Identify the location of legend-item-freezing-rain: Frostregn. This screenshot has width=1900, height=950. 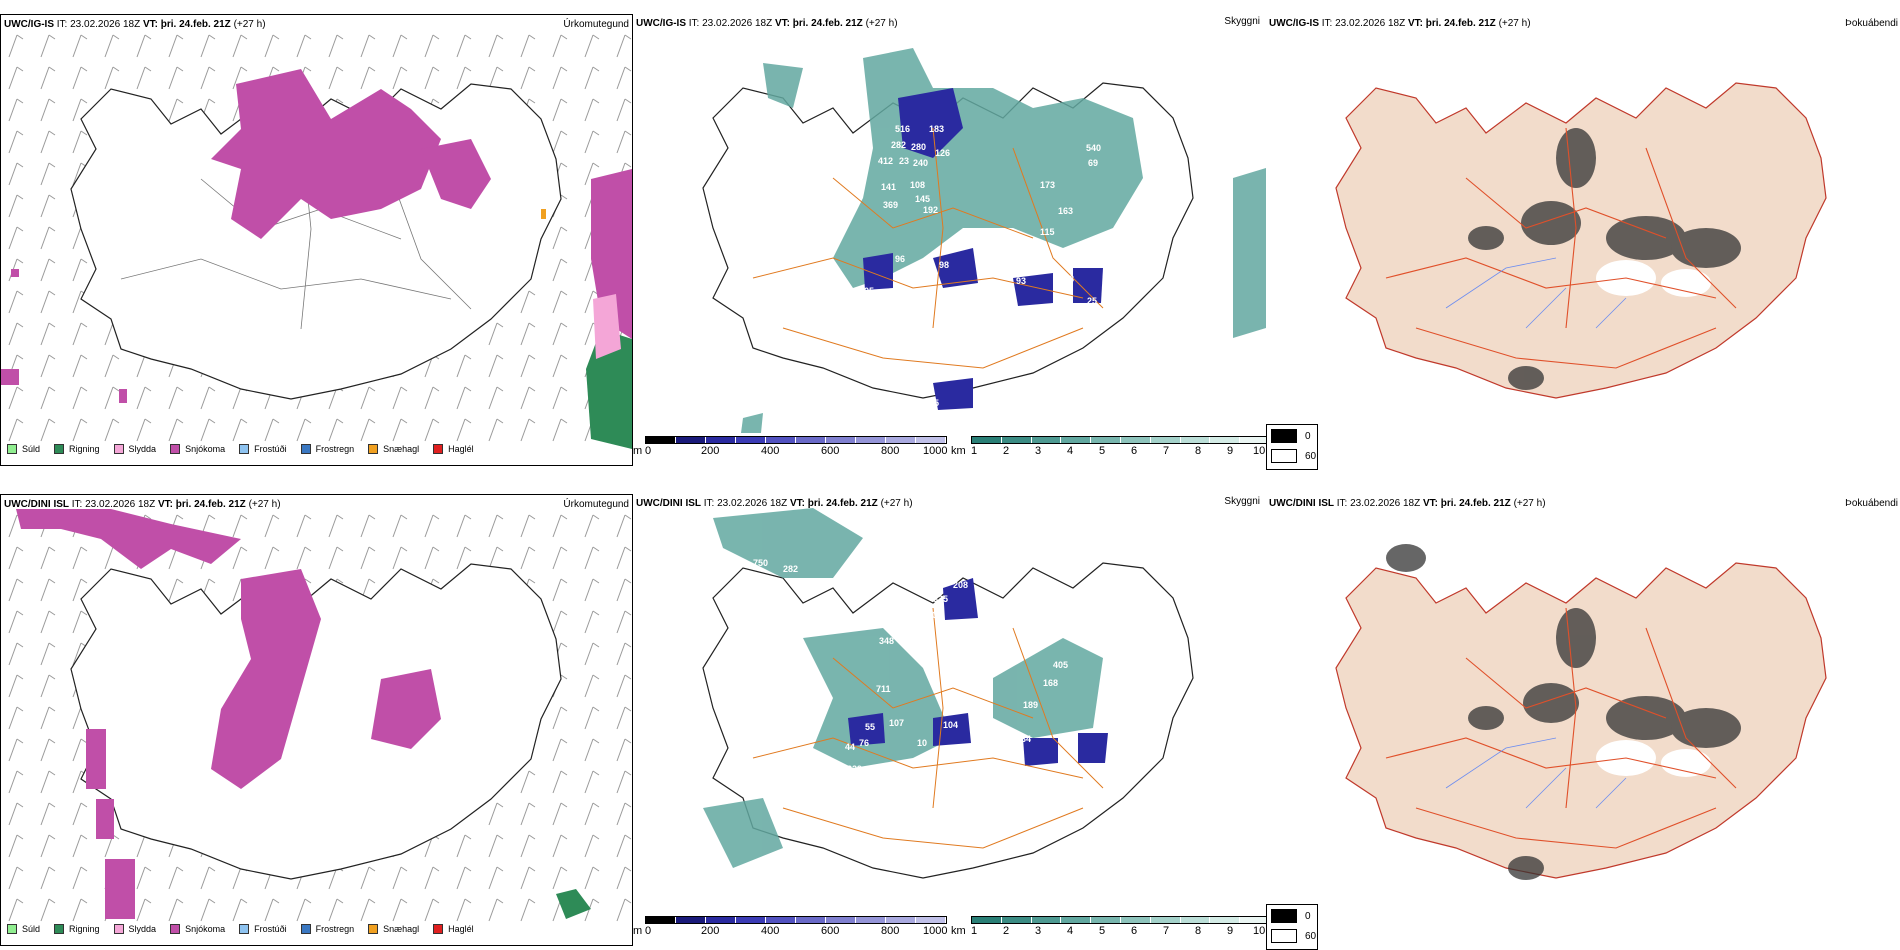
(327, 449).